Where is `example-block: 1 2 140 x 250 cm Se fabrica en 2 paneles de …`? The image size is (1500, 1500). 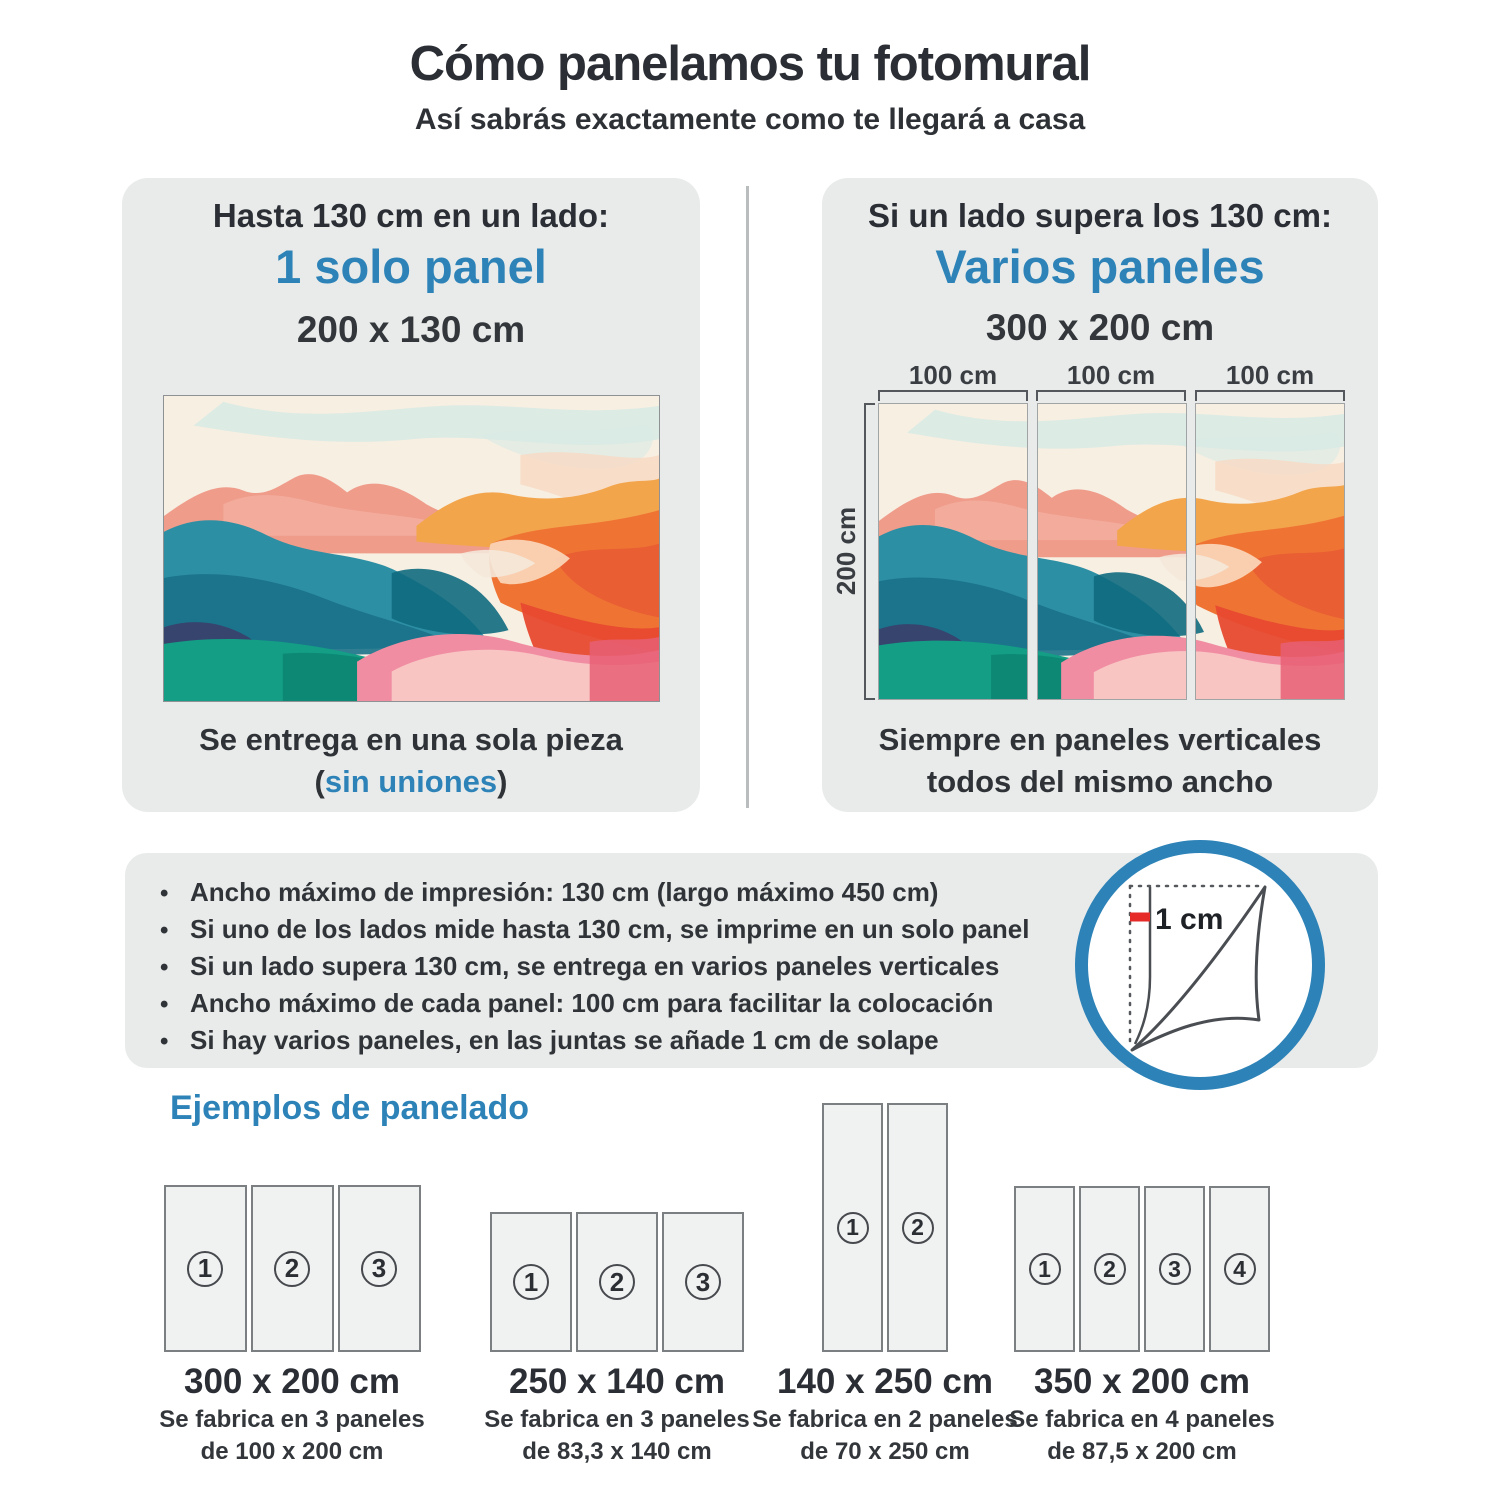 example-block: 1 2 140 x 250 cm Se fabrica en 2 paneles de … is located at coordinates (885, 1290).